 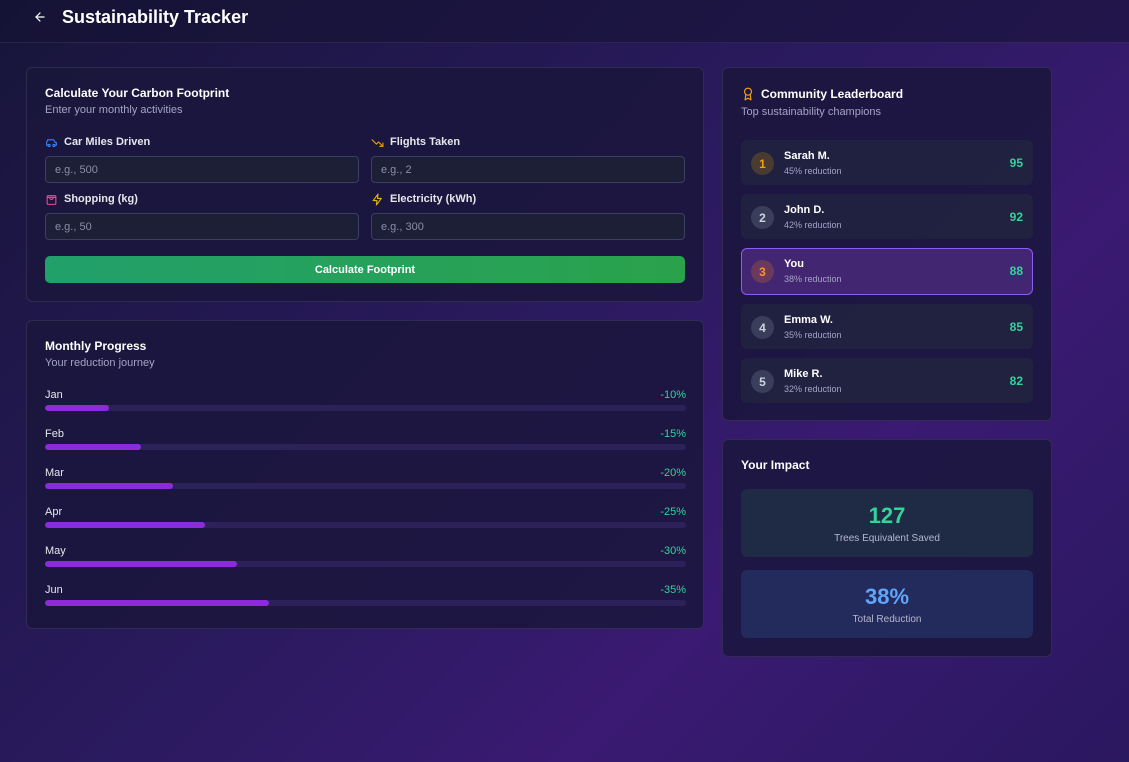 I want to click on trees-saved-label: Trees Equivalent Saved, so click(x=887, y=538).